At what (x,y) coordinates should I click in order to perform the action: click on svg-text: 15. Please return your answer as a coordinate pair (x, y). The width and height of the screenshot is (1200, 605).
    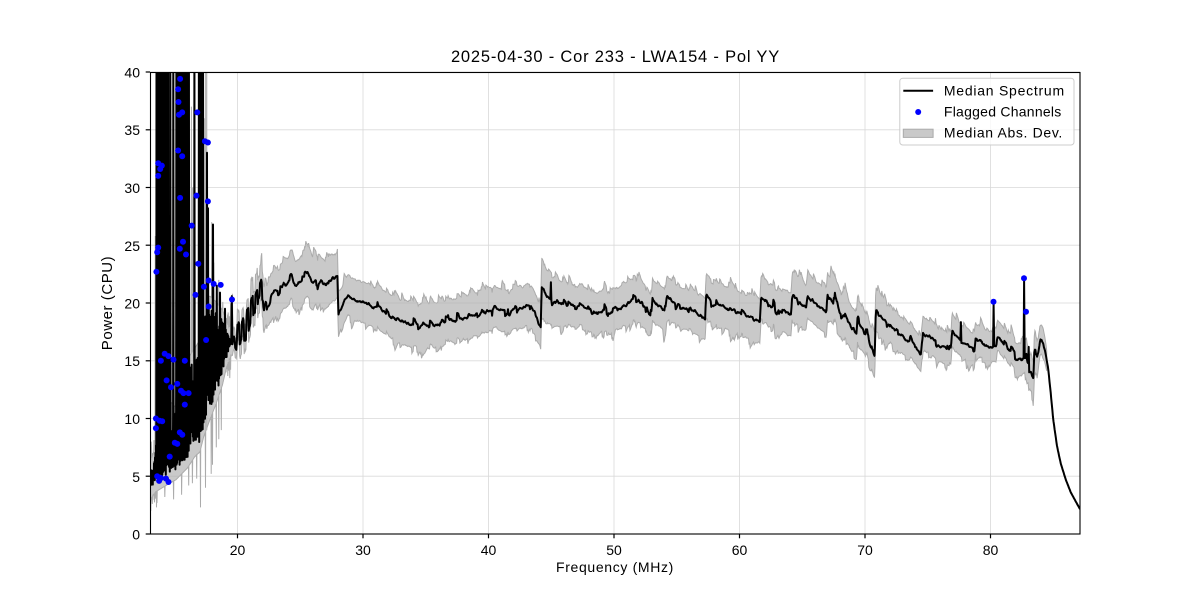
    Looking at the image, I should click on (132, 361).